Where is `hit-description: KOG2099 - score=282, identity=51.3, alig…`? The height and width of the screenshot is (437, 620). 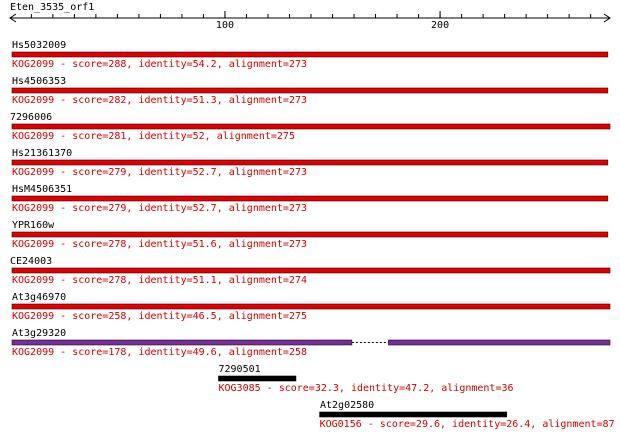
hit-description: KOG2099 - score=282, identity=51.3, alig… is located at coordinates (159, 100).